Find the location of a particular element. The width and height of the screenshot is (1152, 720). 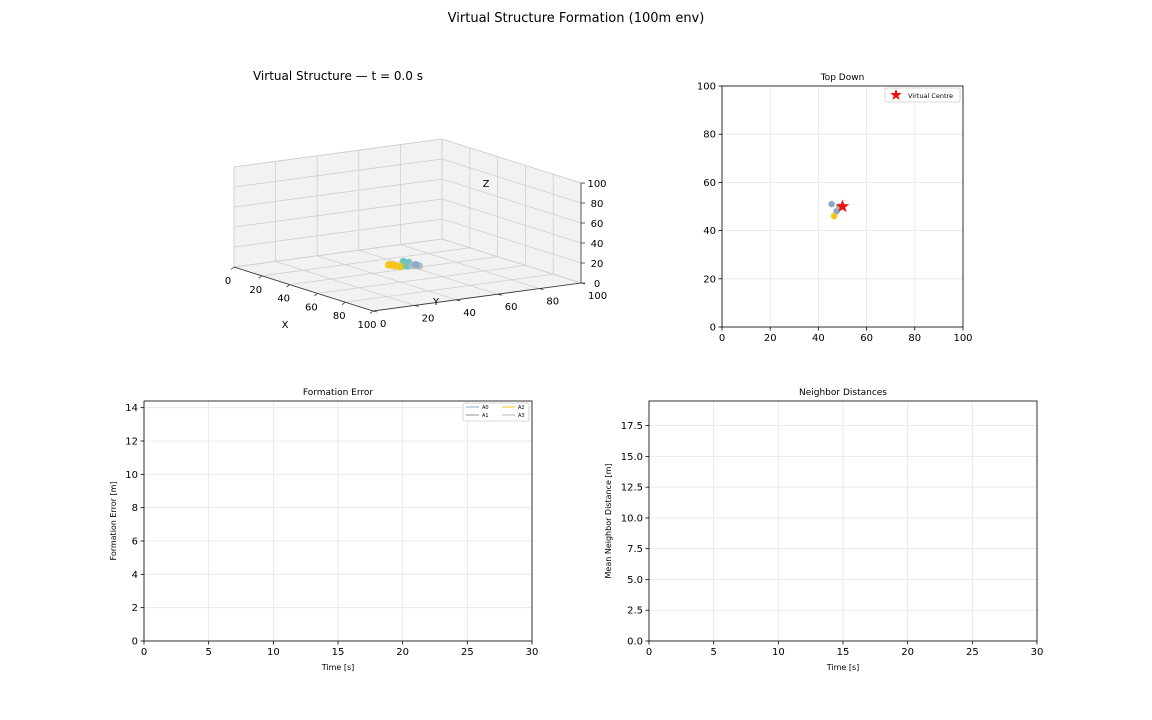

y-tick-label: 15.0 is located at coordinates (632, 457).